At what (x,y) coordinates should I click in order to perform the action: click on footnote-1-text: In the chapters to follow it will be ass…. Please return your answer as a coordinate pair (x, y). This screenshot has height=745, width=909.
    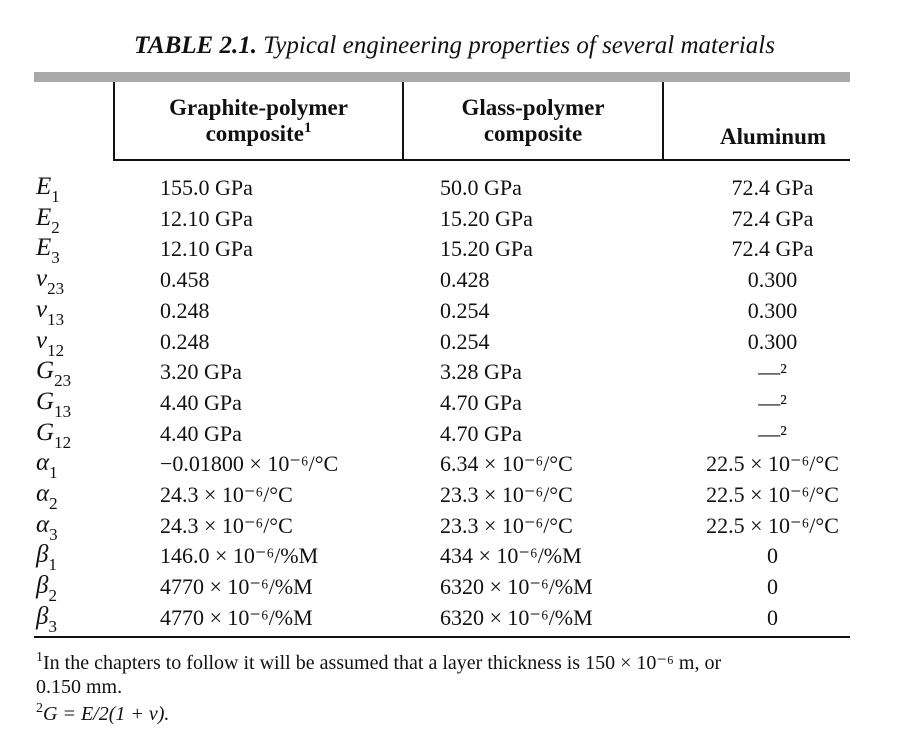
    Looking at the image, I should click on (382, 663).